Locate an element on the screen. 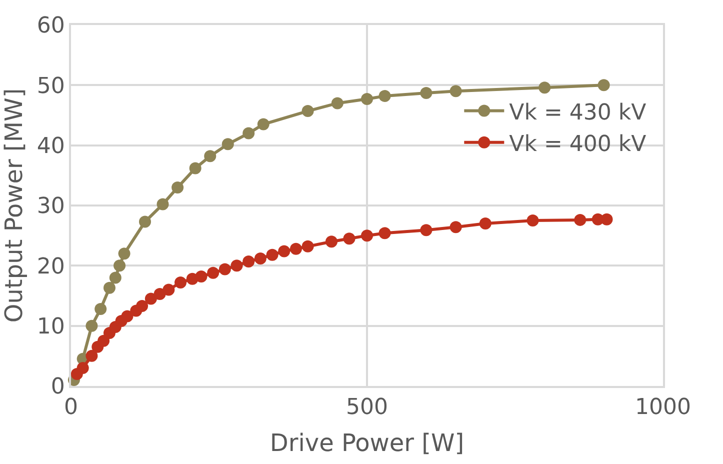 Image resolution: width=723 pixels, height=464 pixels. legend-label: Vk = 400 kV is located at coordinates (577, 144).